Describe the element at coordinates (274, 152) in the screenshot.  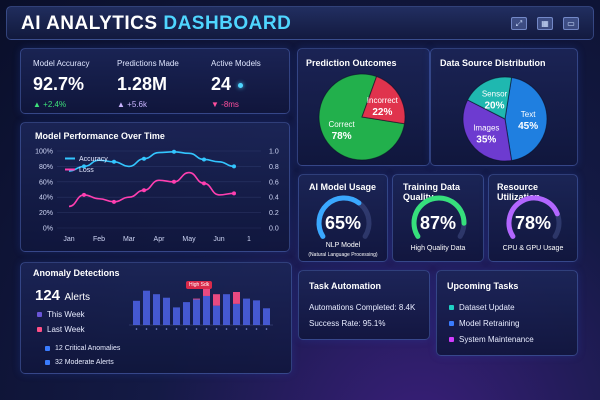
I see `y-tick-right: 1.0` at that location.